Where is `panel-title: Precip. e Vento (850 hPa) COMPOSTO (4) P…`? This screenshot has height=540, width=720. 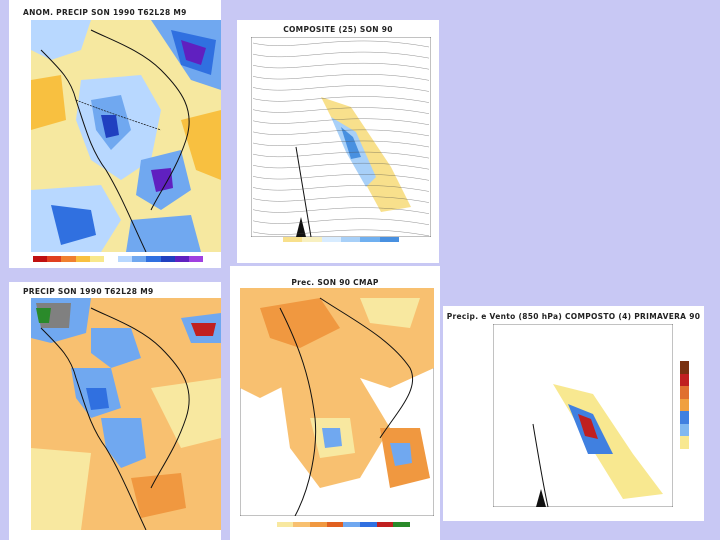
panel-title: Precip. e Vento (850 hPa) COMPOSTO (4) P… is located at coordinates (573, 316).